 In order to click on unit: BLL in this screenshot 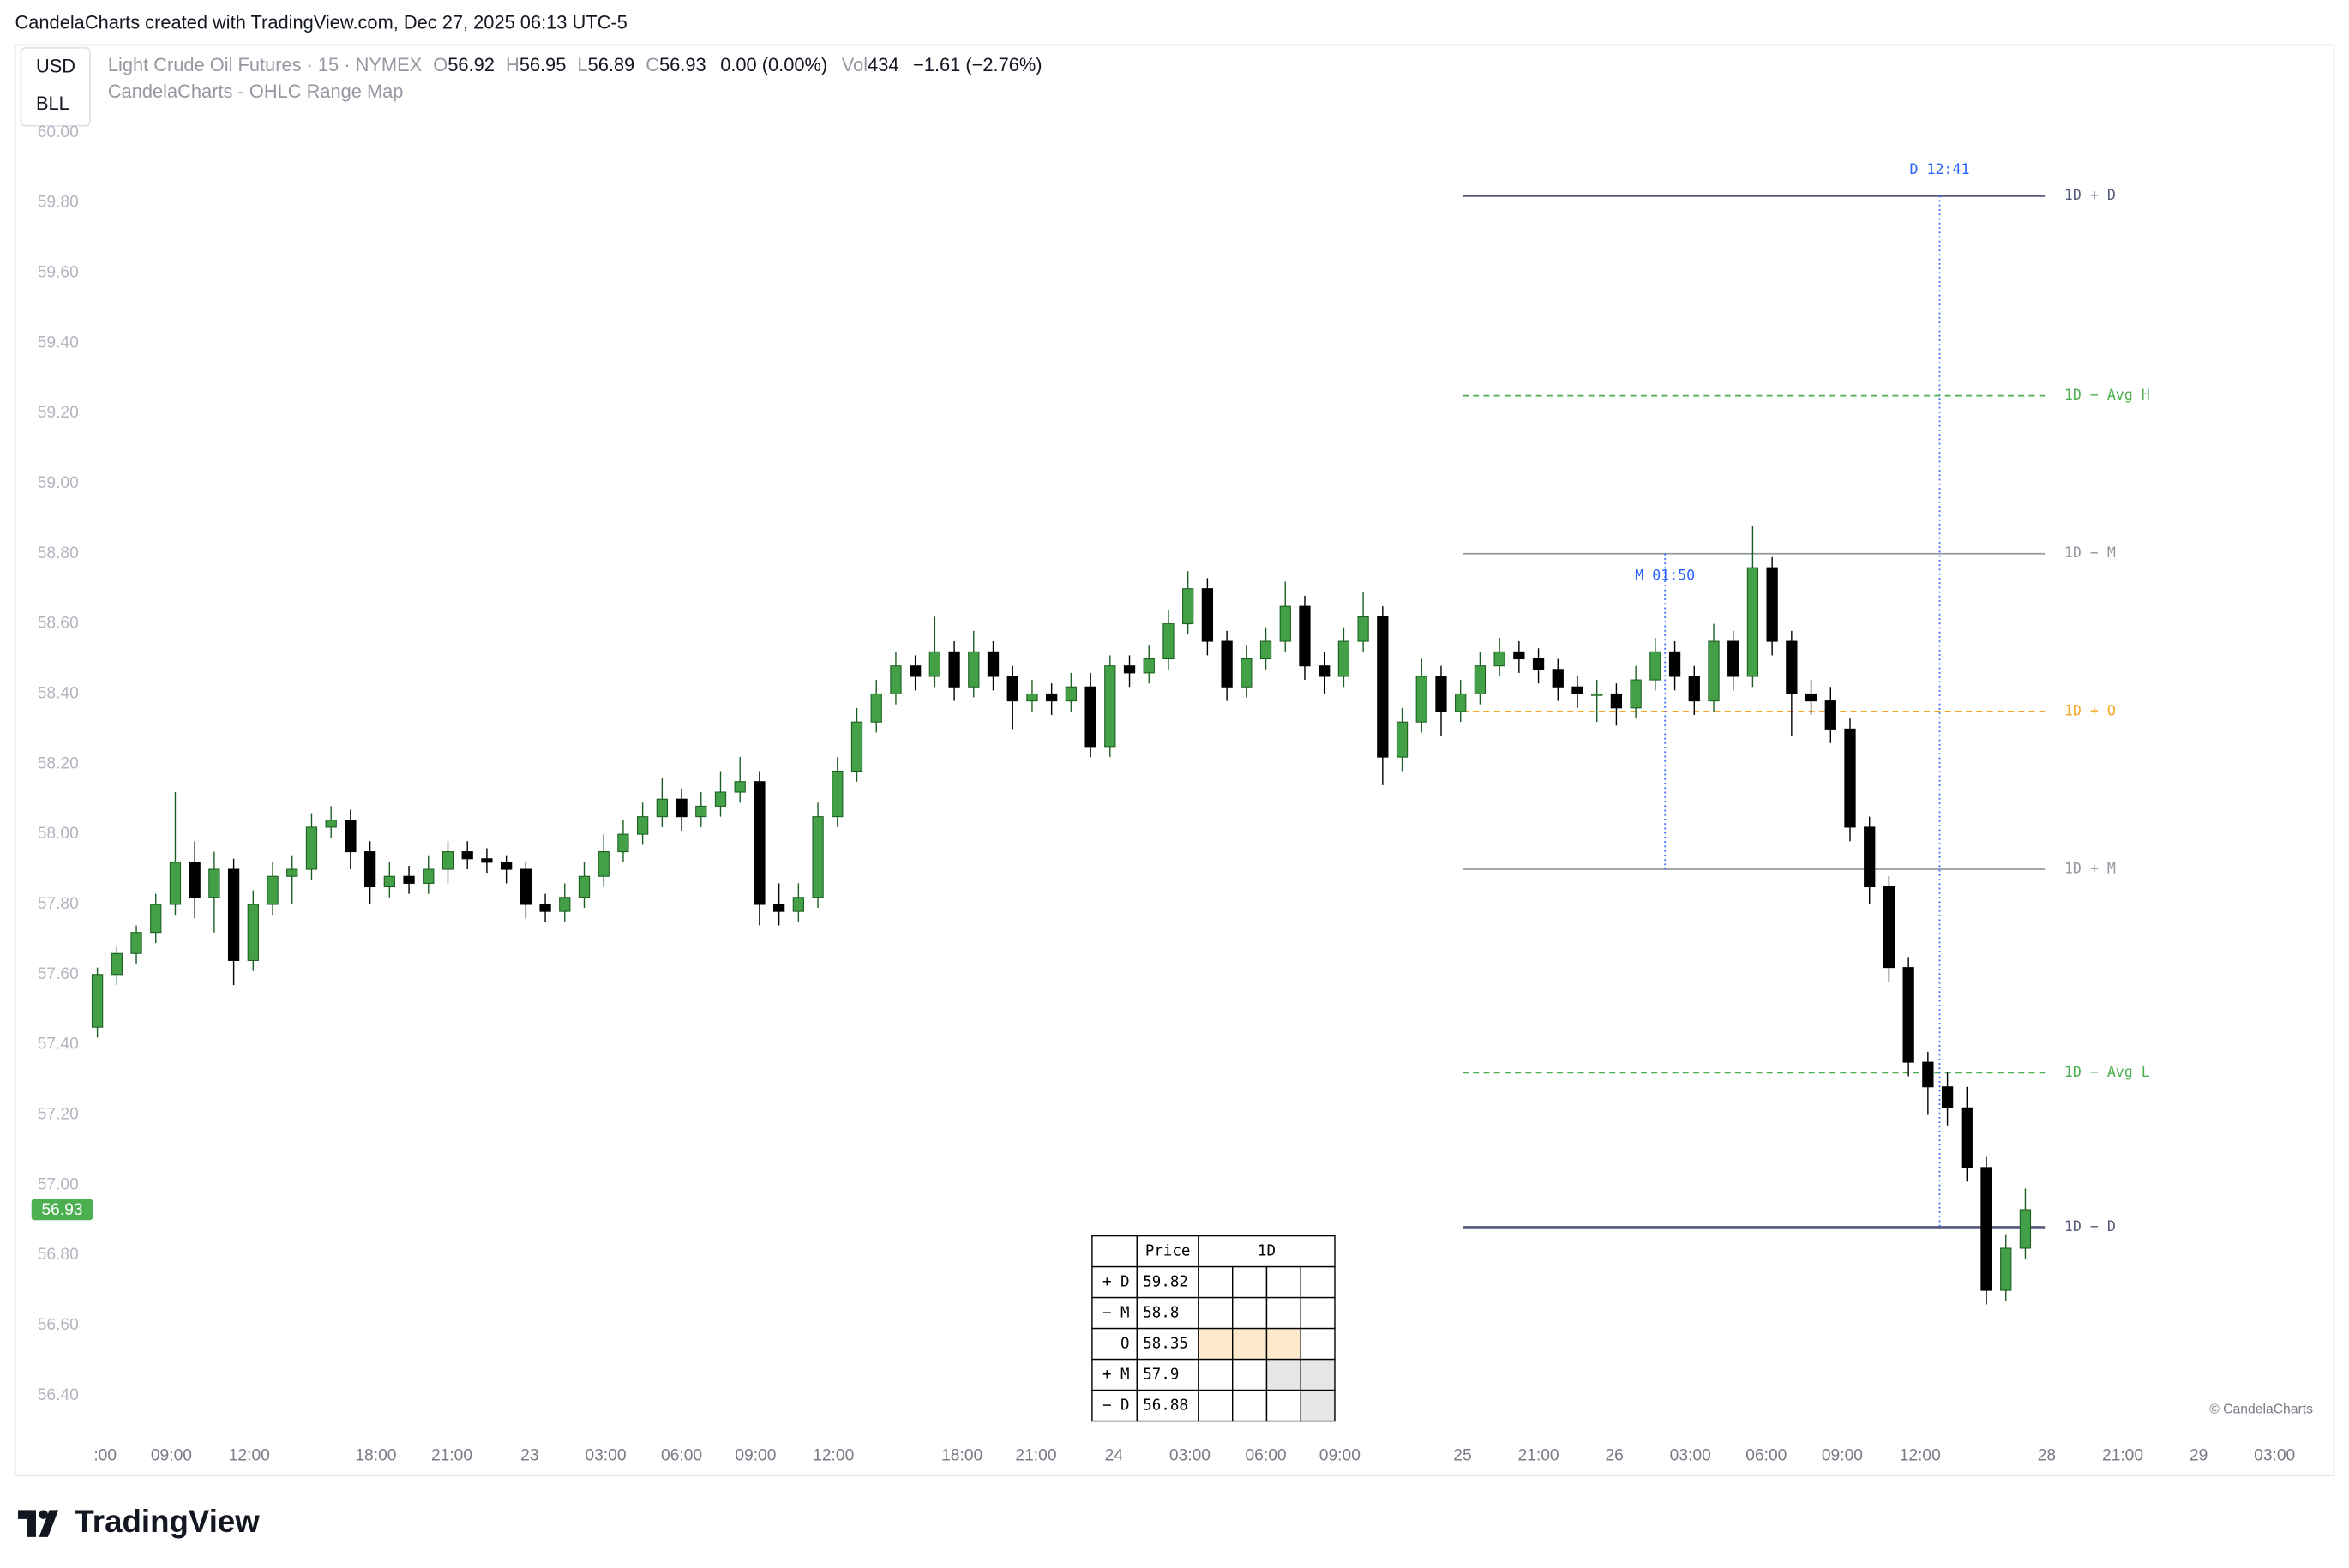, I will do `click(52, 103)`.